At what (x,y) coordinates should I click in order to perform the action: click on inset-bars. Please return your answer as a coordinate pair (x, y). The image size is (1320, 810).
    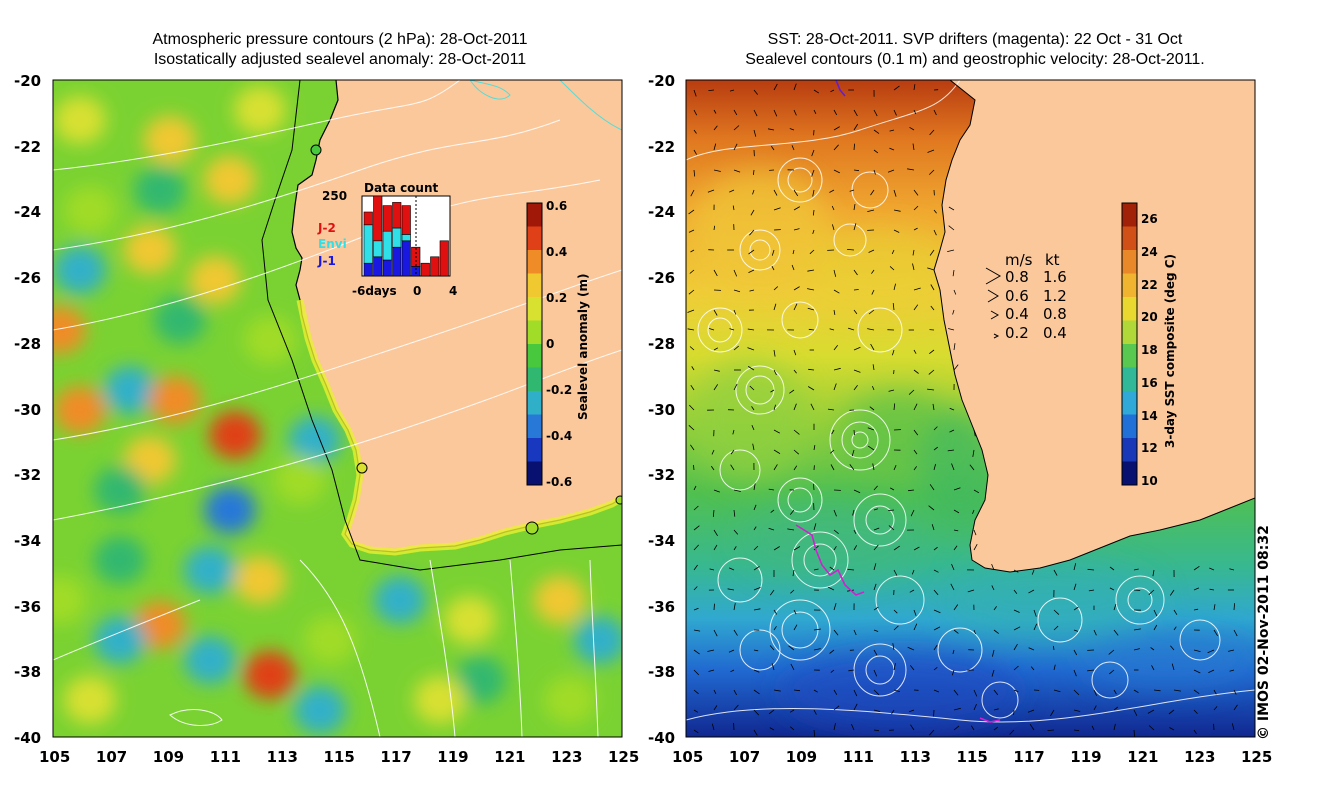
    Looking at the image, I should click on (406, 236).